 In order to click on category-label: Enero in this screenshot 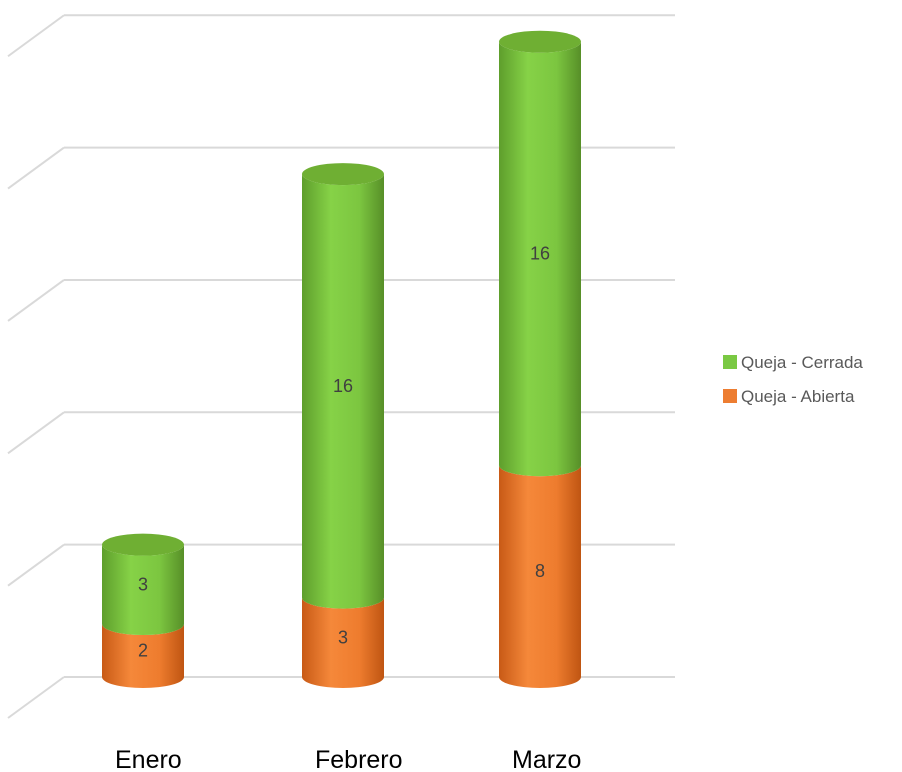, I will do `click(148, 759)`.